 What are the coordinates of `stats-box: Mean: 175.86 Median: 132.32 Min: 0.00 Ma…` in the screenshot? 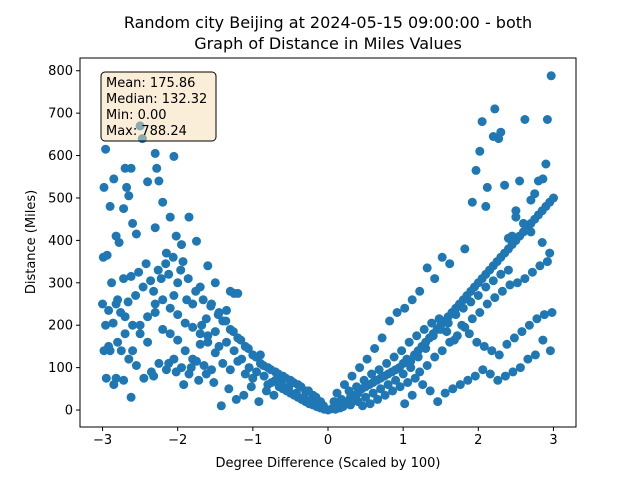 It's located at (158, 106).